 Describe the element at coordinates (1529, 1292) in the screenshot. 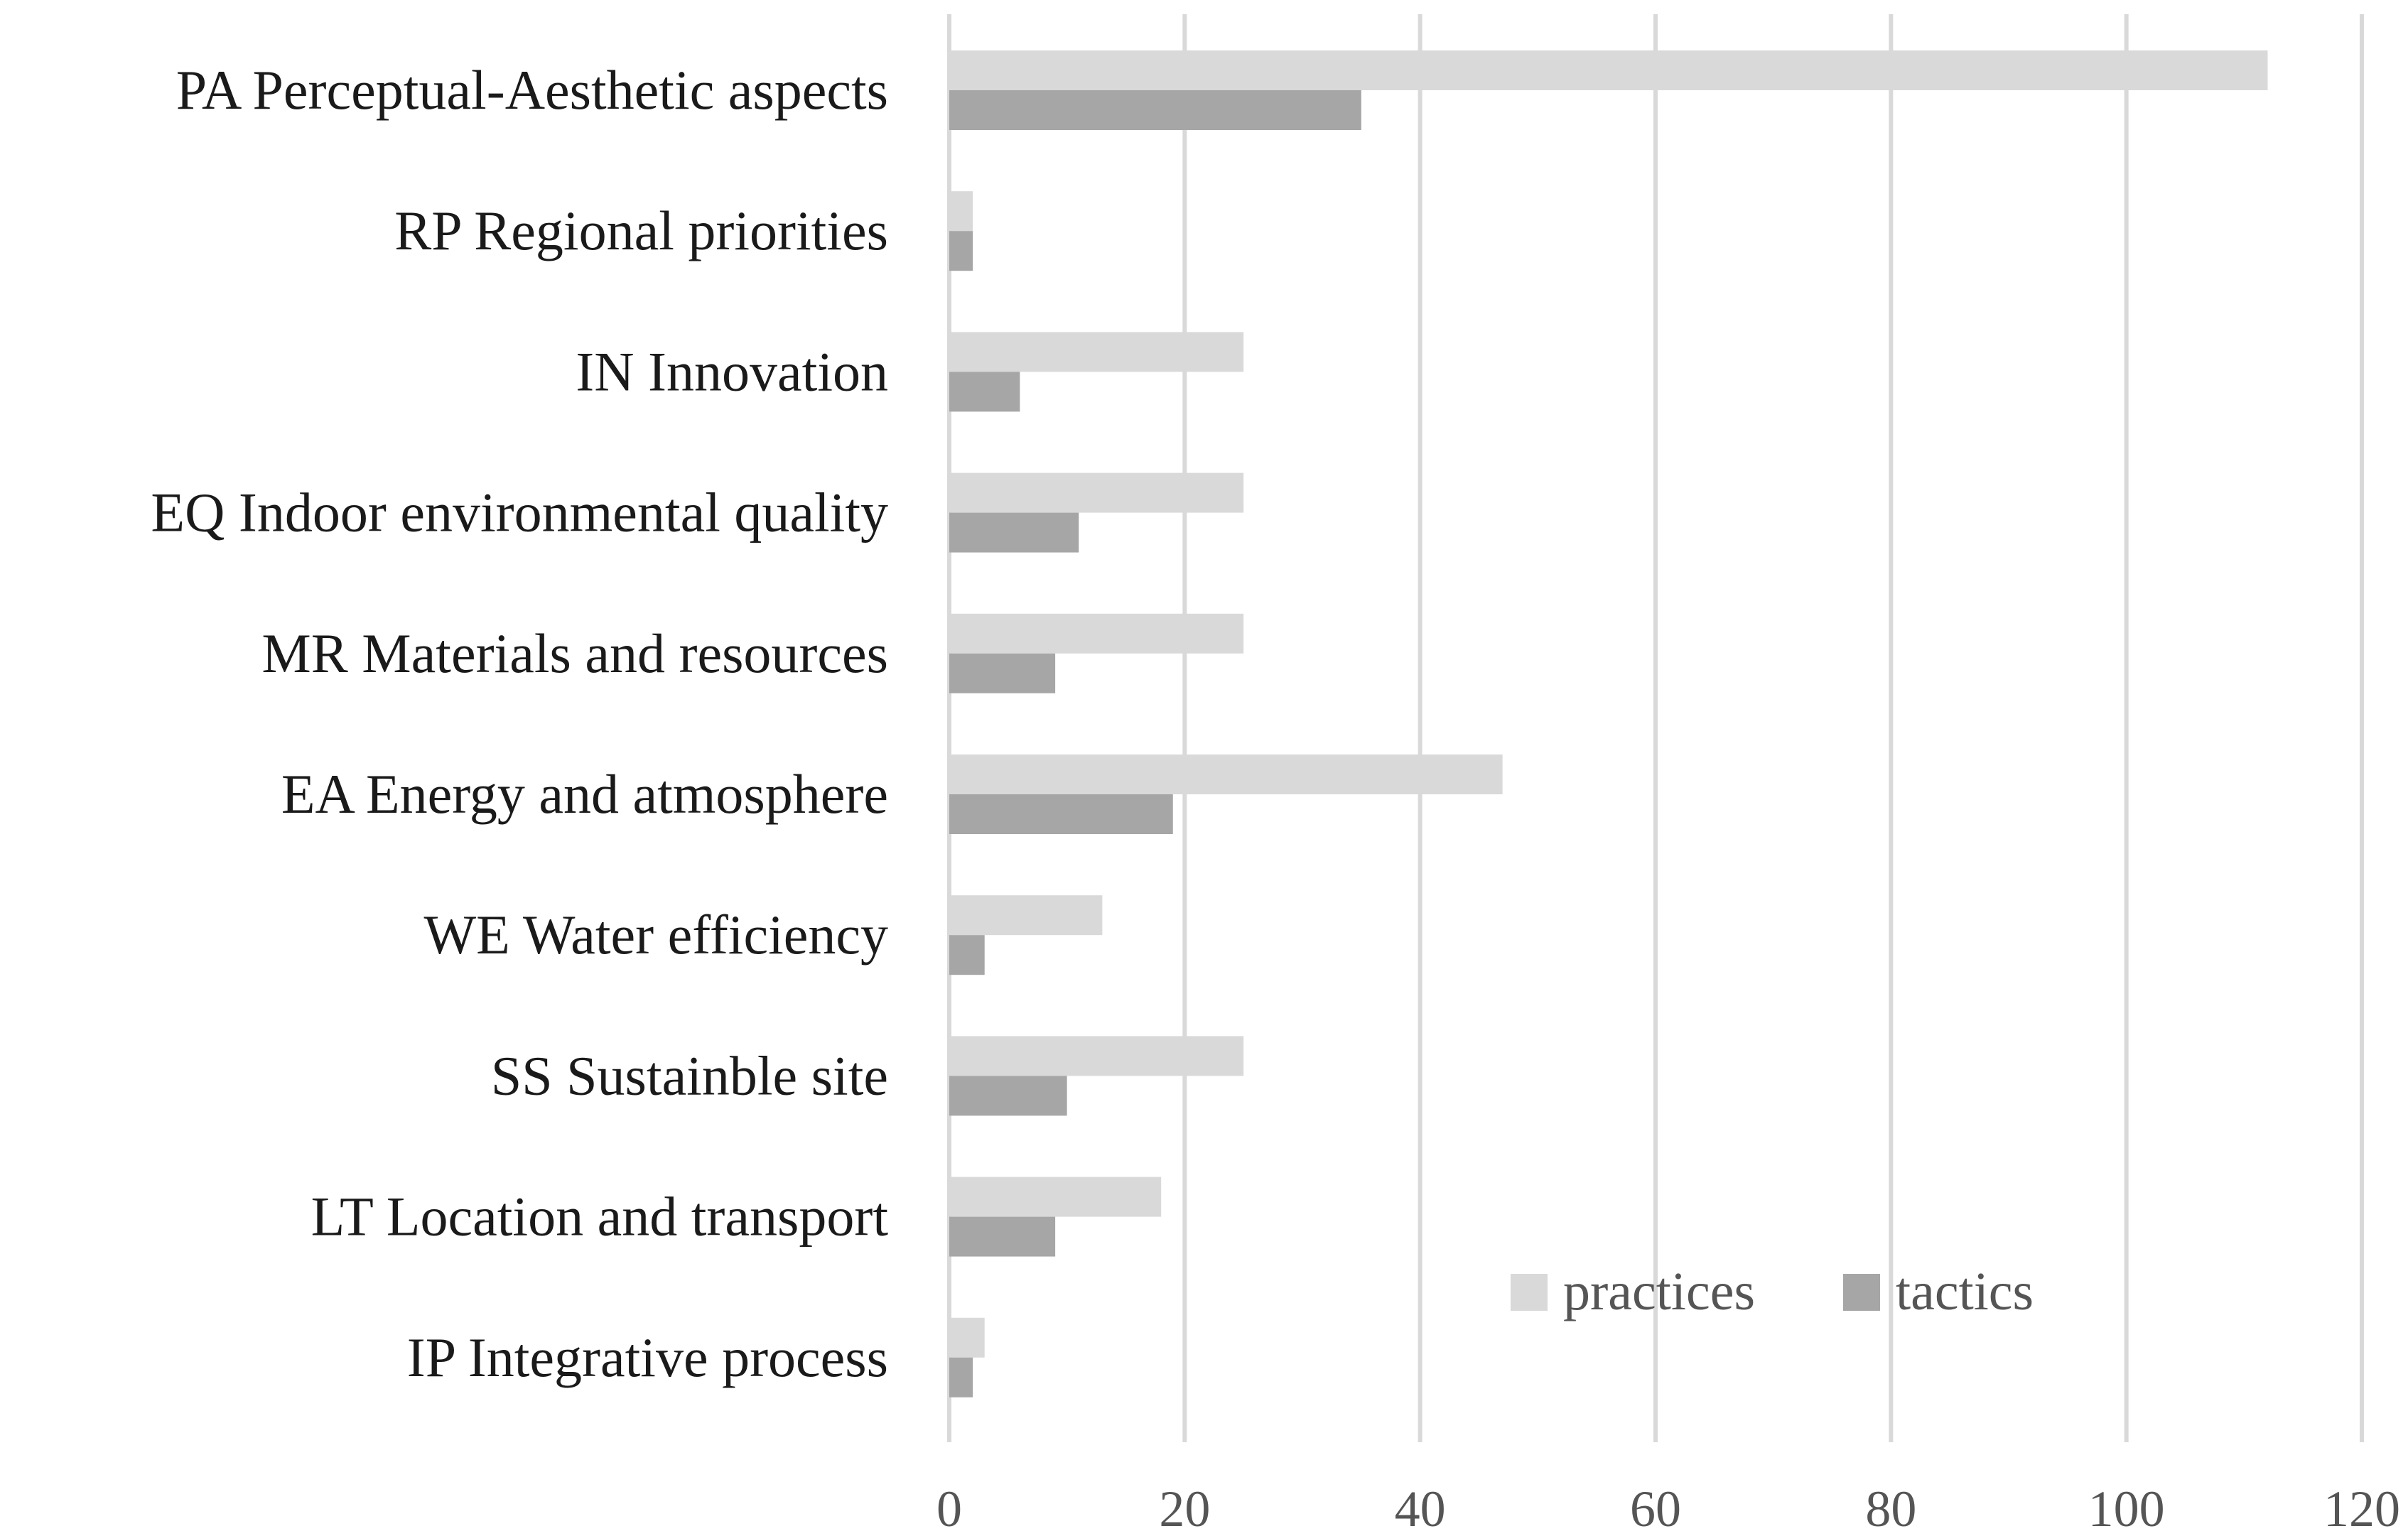

I see `legend-swatch-practices` at that location.